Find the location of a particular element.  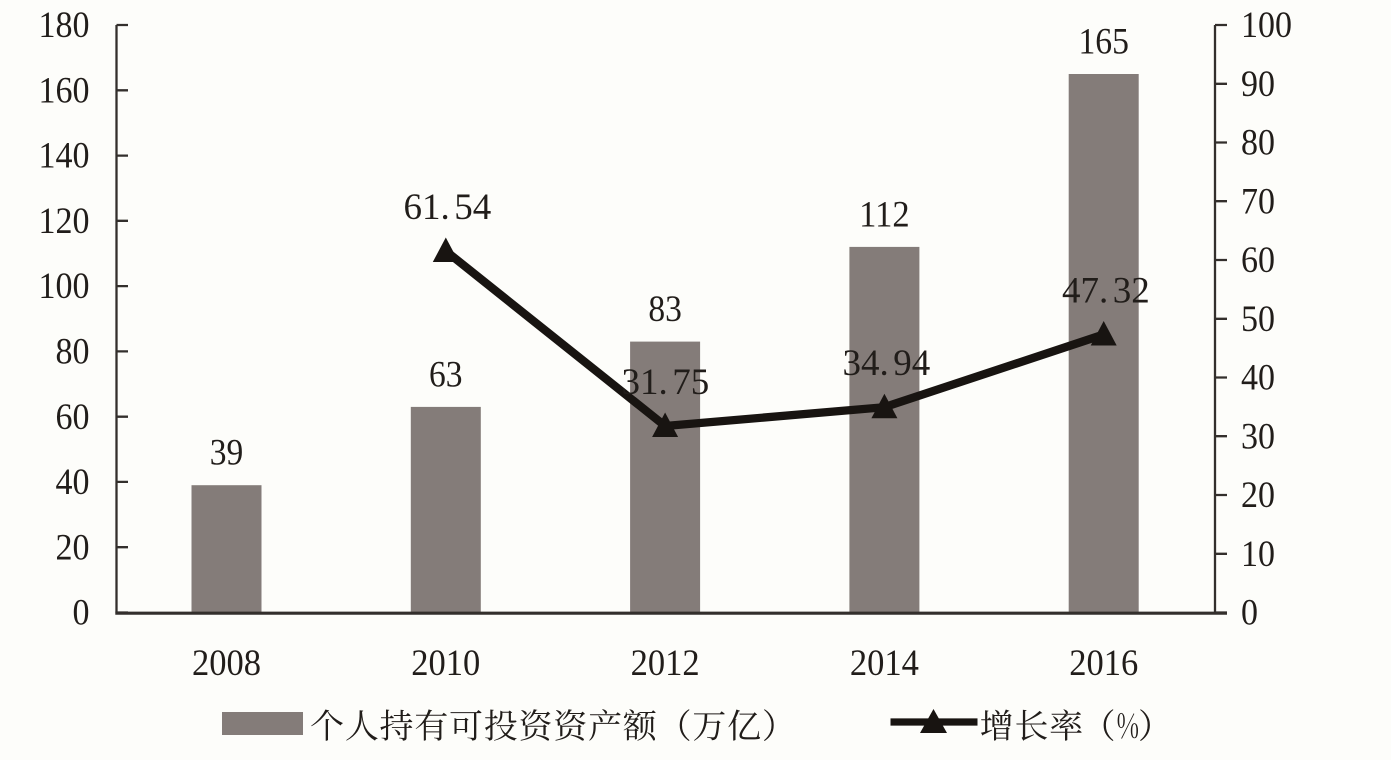

svg-text: 30 is located at coordinates (1258, 436).